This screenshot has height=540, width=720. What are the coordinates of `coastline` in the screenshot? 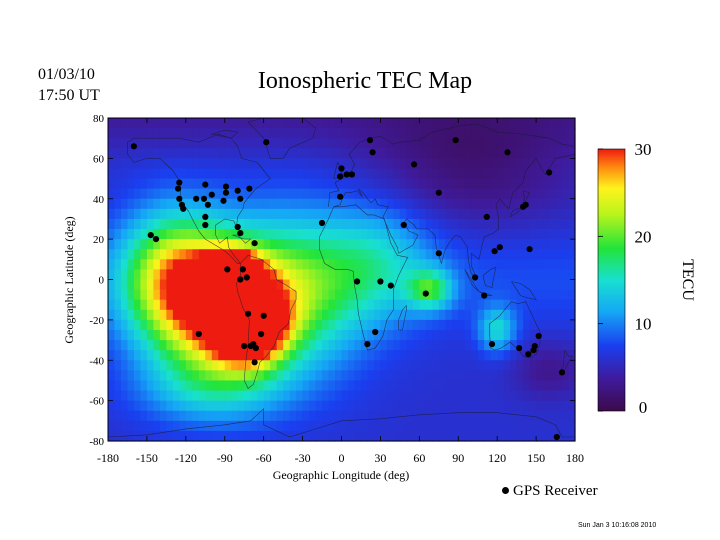 It's located at (242, 239).